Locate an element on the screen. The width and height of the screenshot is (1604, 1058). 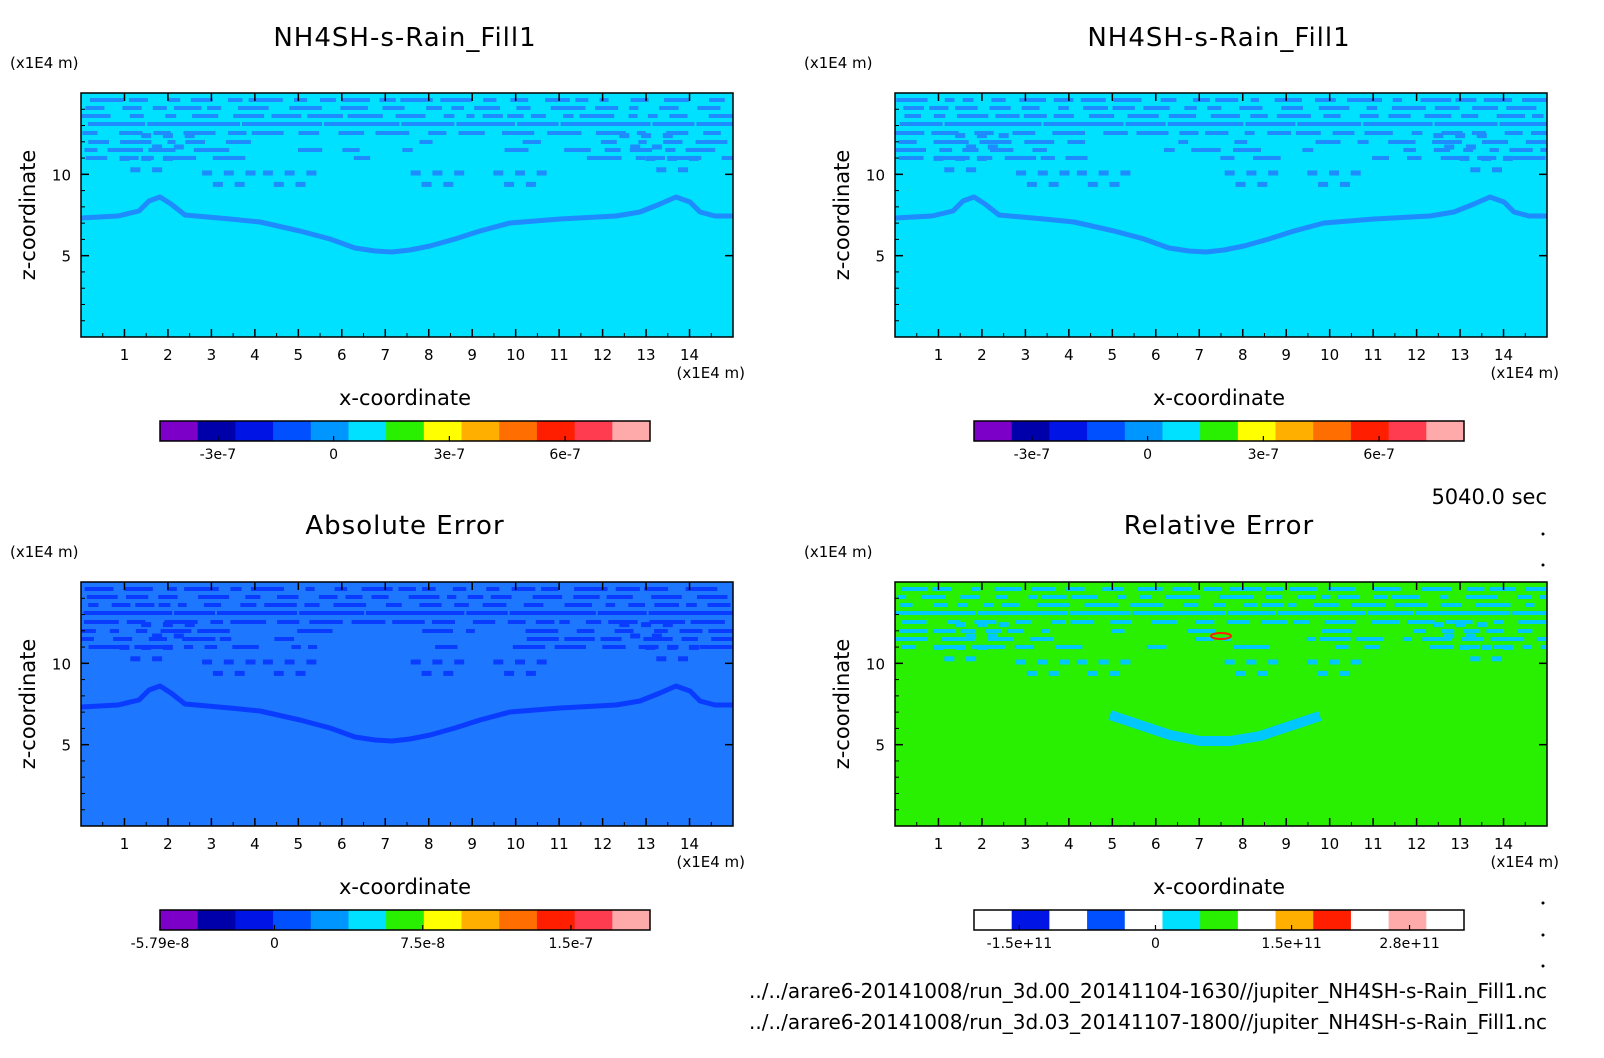
x-axis: 1 2 3 4 5 6 7 8 9 10 11 12 13 14 is located at coordinates (407, 228).